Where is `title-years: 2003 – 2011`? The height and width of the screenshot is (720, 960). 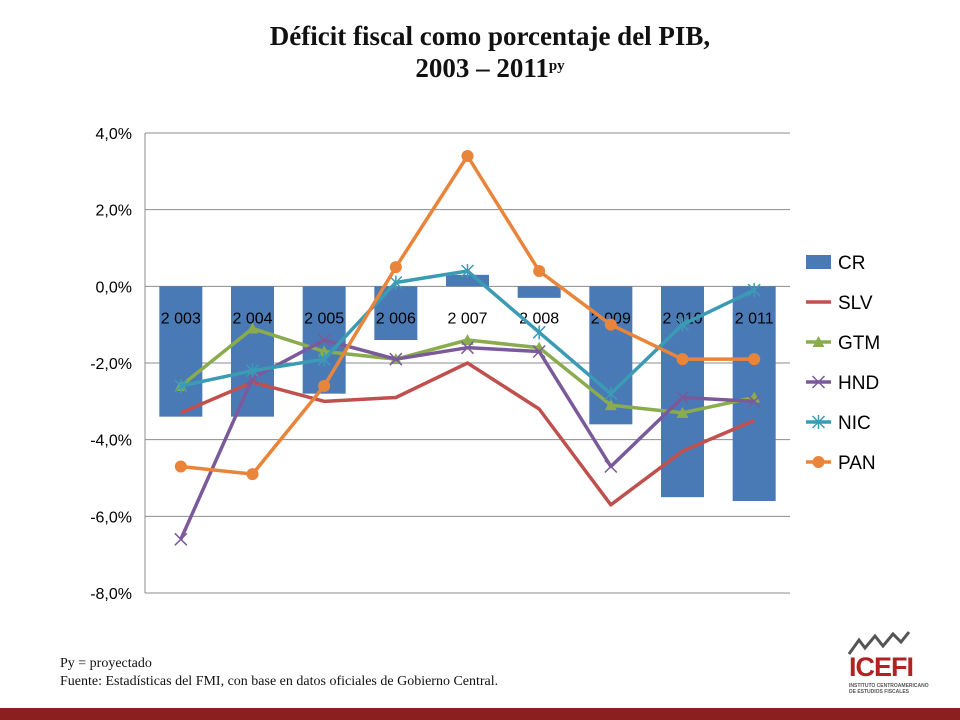 title-years: 2003 – 2011 is located at coordinates (482, 68).